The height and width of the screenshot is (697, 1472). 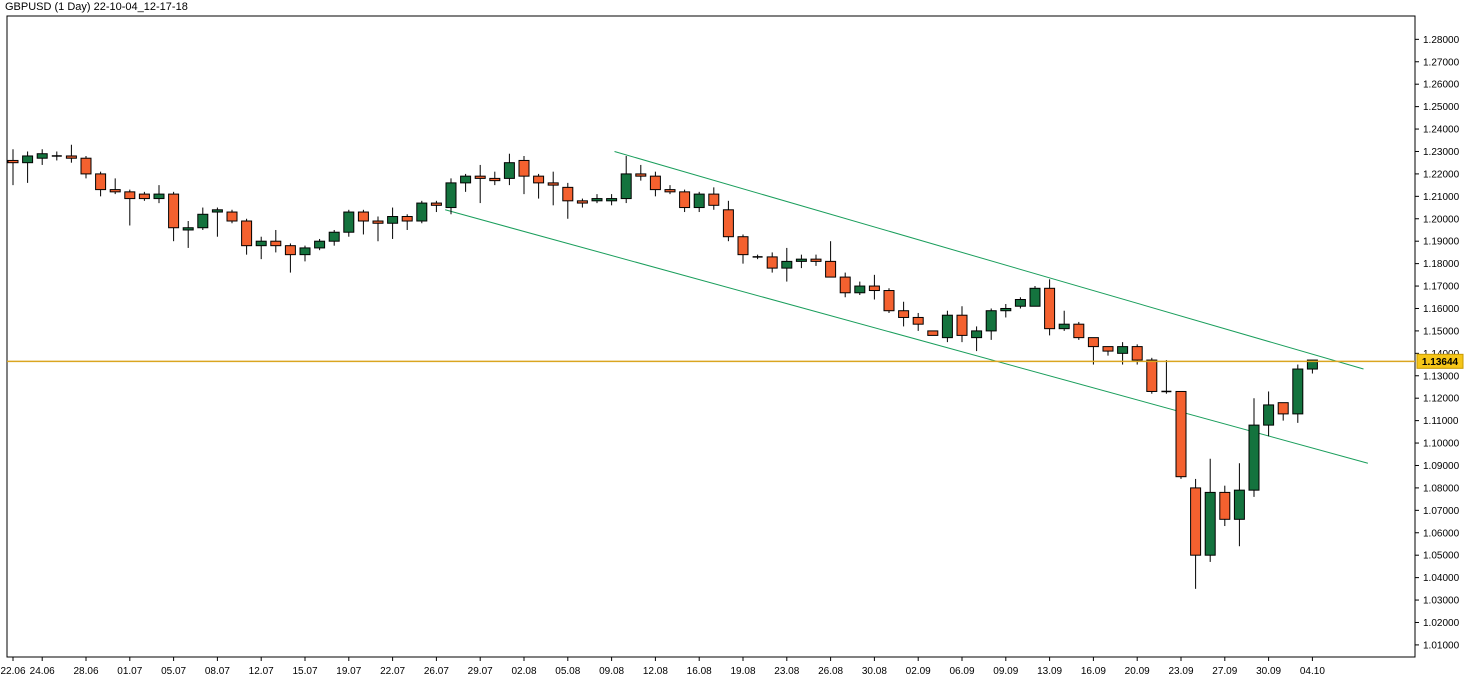 What do you see at coordinates (480, 671) in the screenshot?
I see `x-tick-label: 29.07` at bounding box center [480, 671].